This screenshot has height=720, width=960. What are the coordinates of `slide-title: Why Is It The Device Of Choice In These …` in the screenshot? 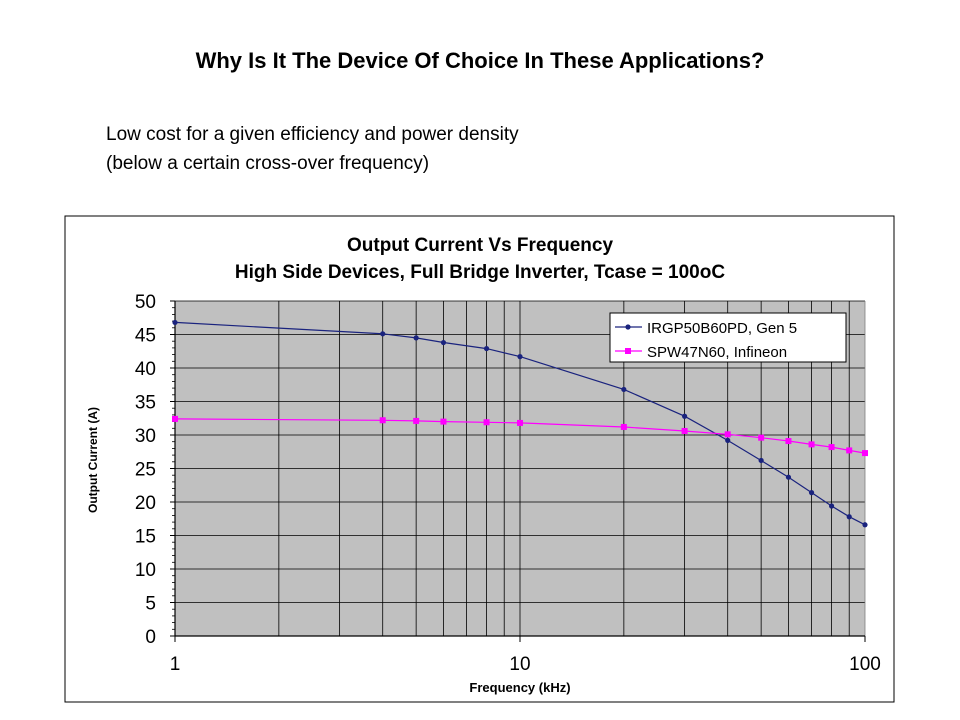 It's located at (480, 60).